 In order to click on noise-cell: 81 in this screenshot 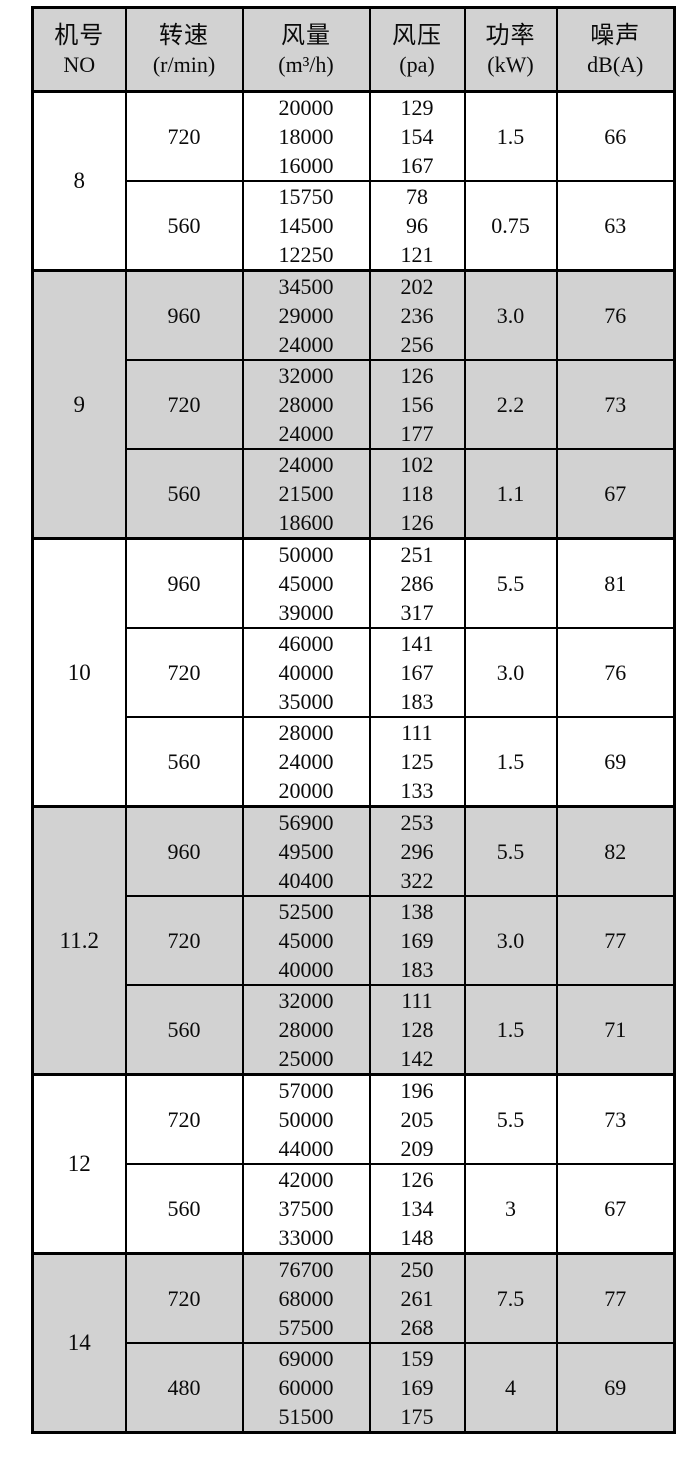, I will do `click(615, 583)`.